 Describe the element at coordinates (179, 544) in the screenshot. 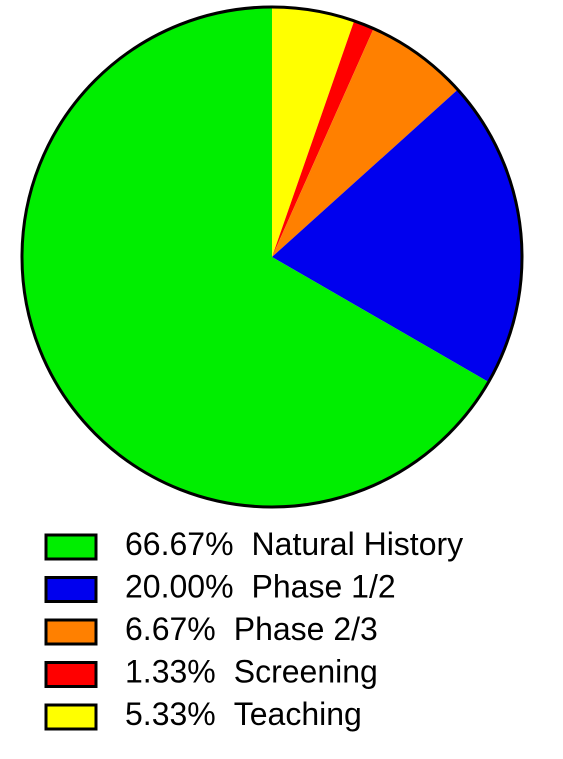

I see `legend-value: 66.67%` at that location.